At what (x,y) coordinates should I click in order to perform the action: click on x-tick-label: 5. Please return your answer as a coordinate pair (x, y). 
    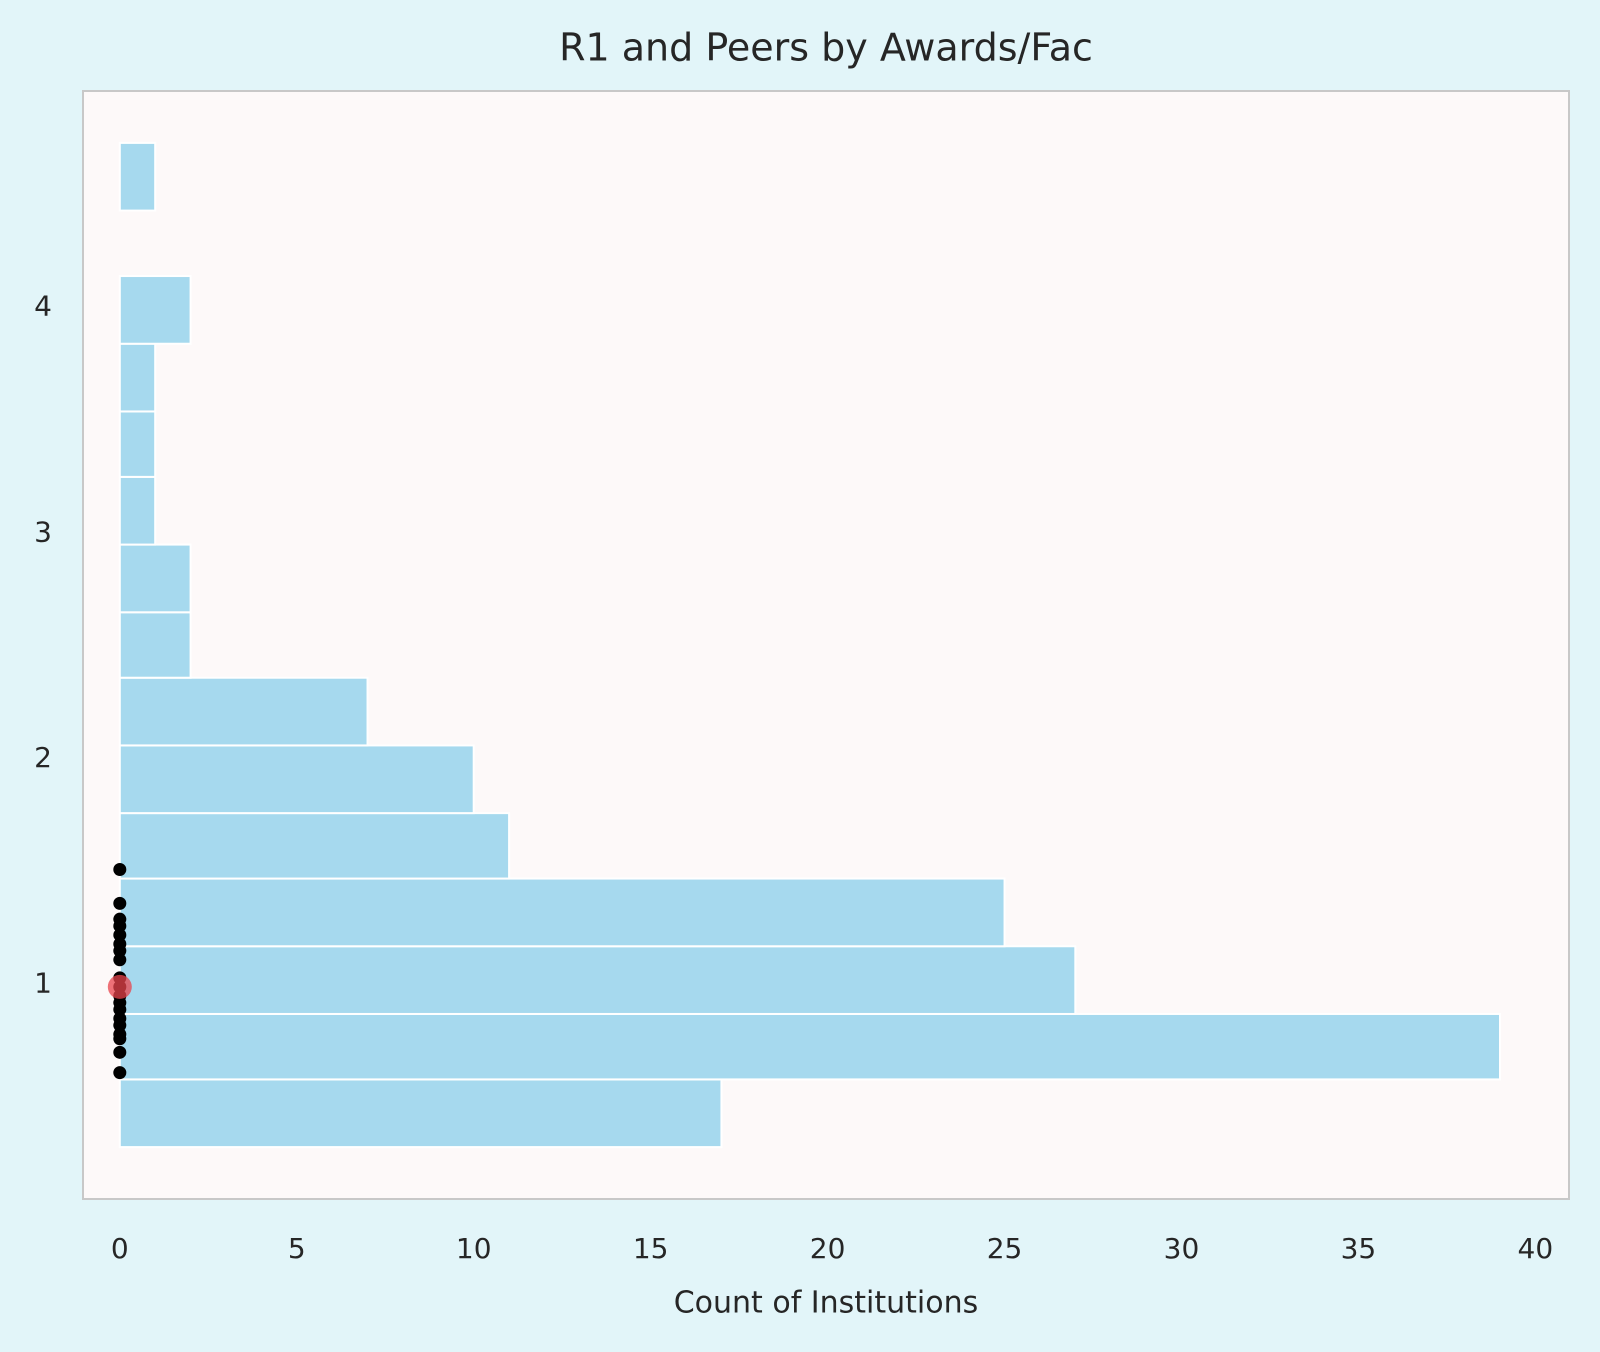
    Looking at the image, I should click on (297, 1248).